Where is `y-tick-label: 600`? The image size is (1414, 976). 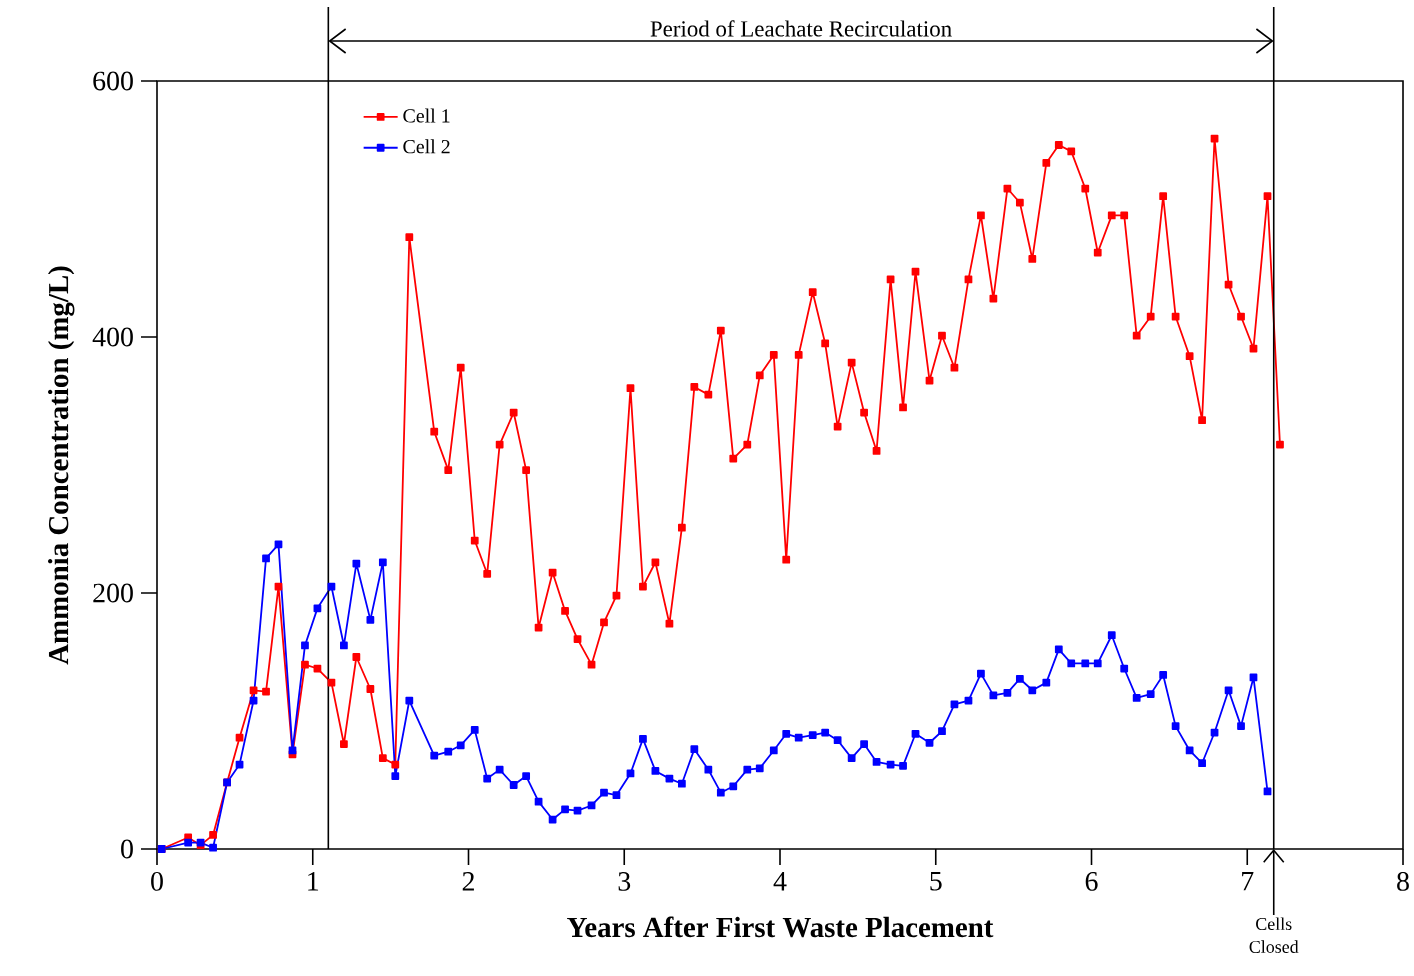
y-tick-label: 600 is located at coordinates (113, 81).